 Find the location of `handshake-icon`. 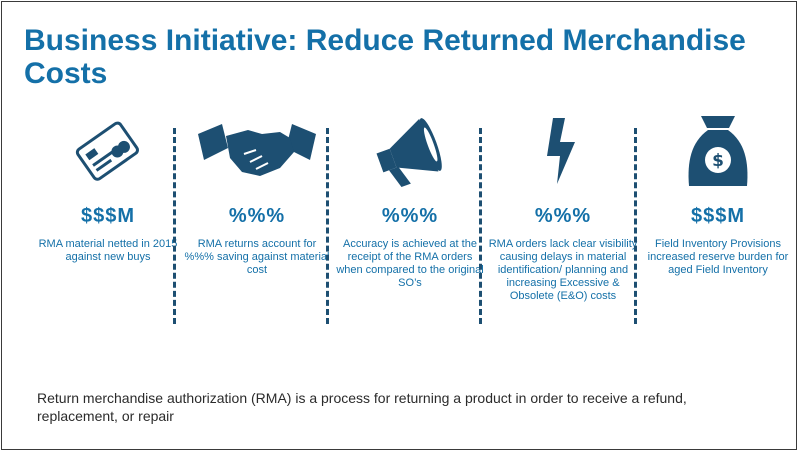

handshake-icon is located at coordinates (257, 152).